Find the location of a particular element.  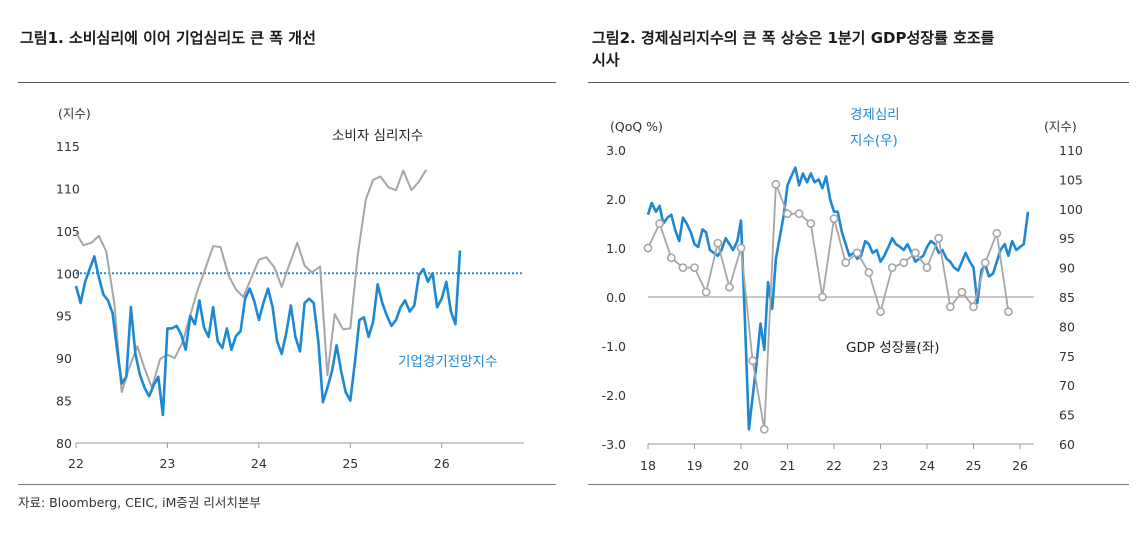

right-figure-title-line2: 시사 is located at coordinates (606, 60).